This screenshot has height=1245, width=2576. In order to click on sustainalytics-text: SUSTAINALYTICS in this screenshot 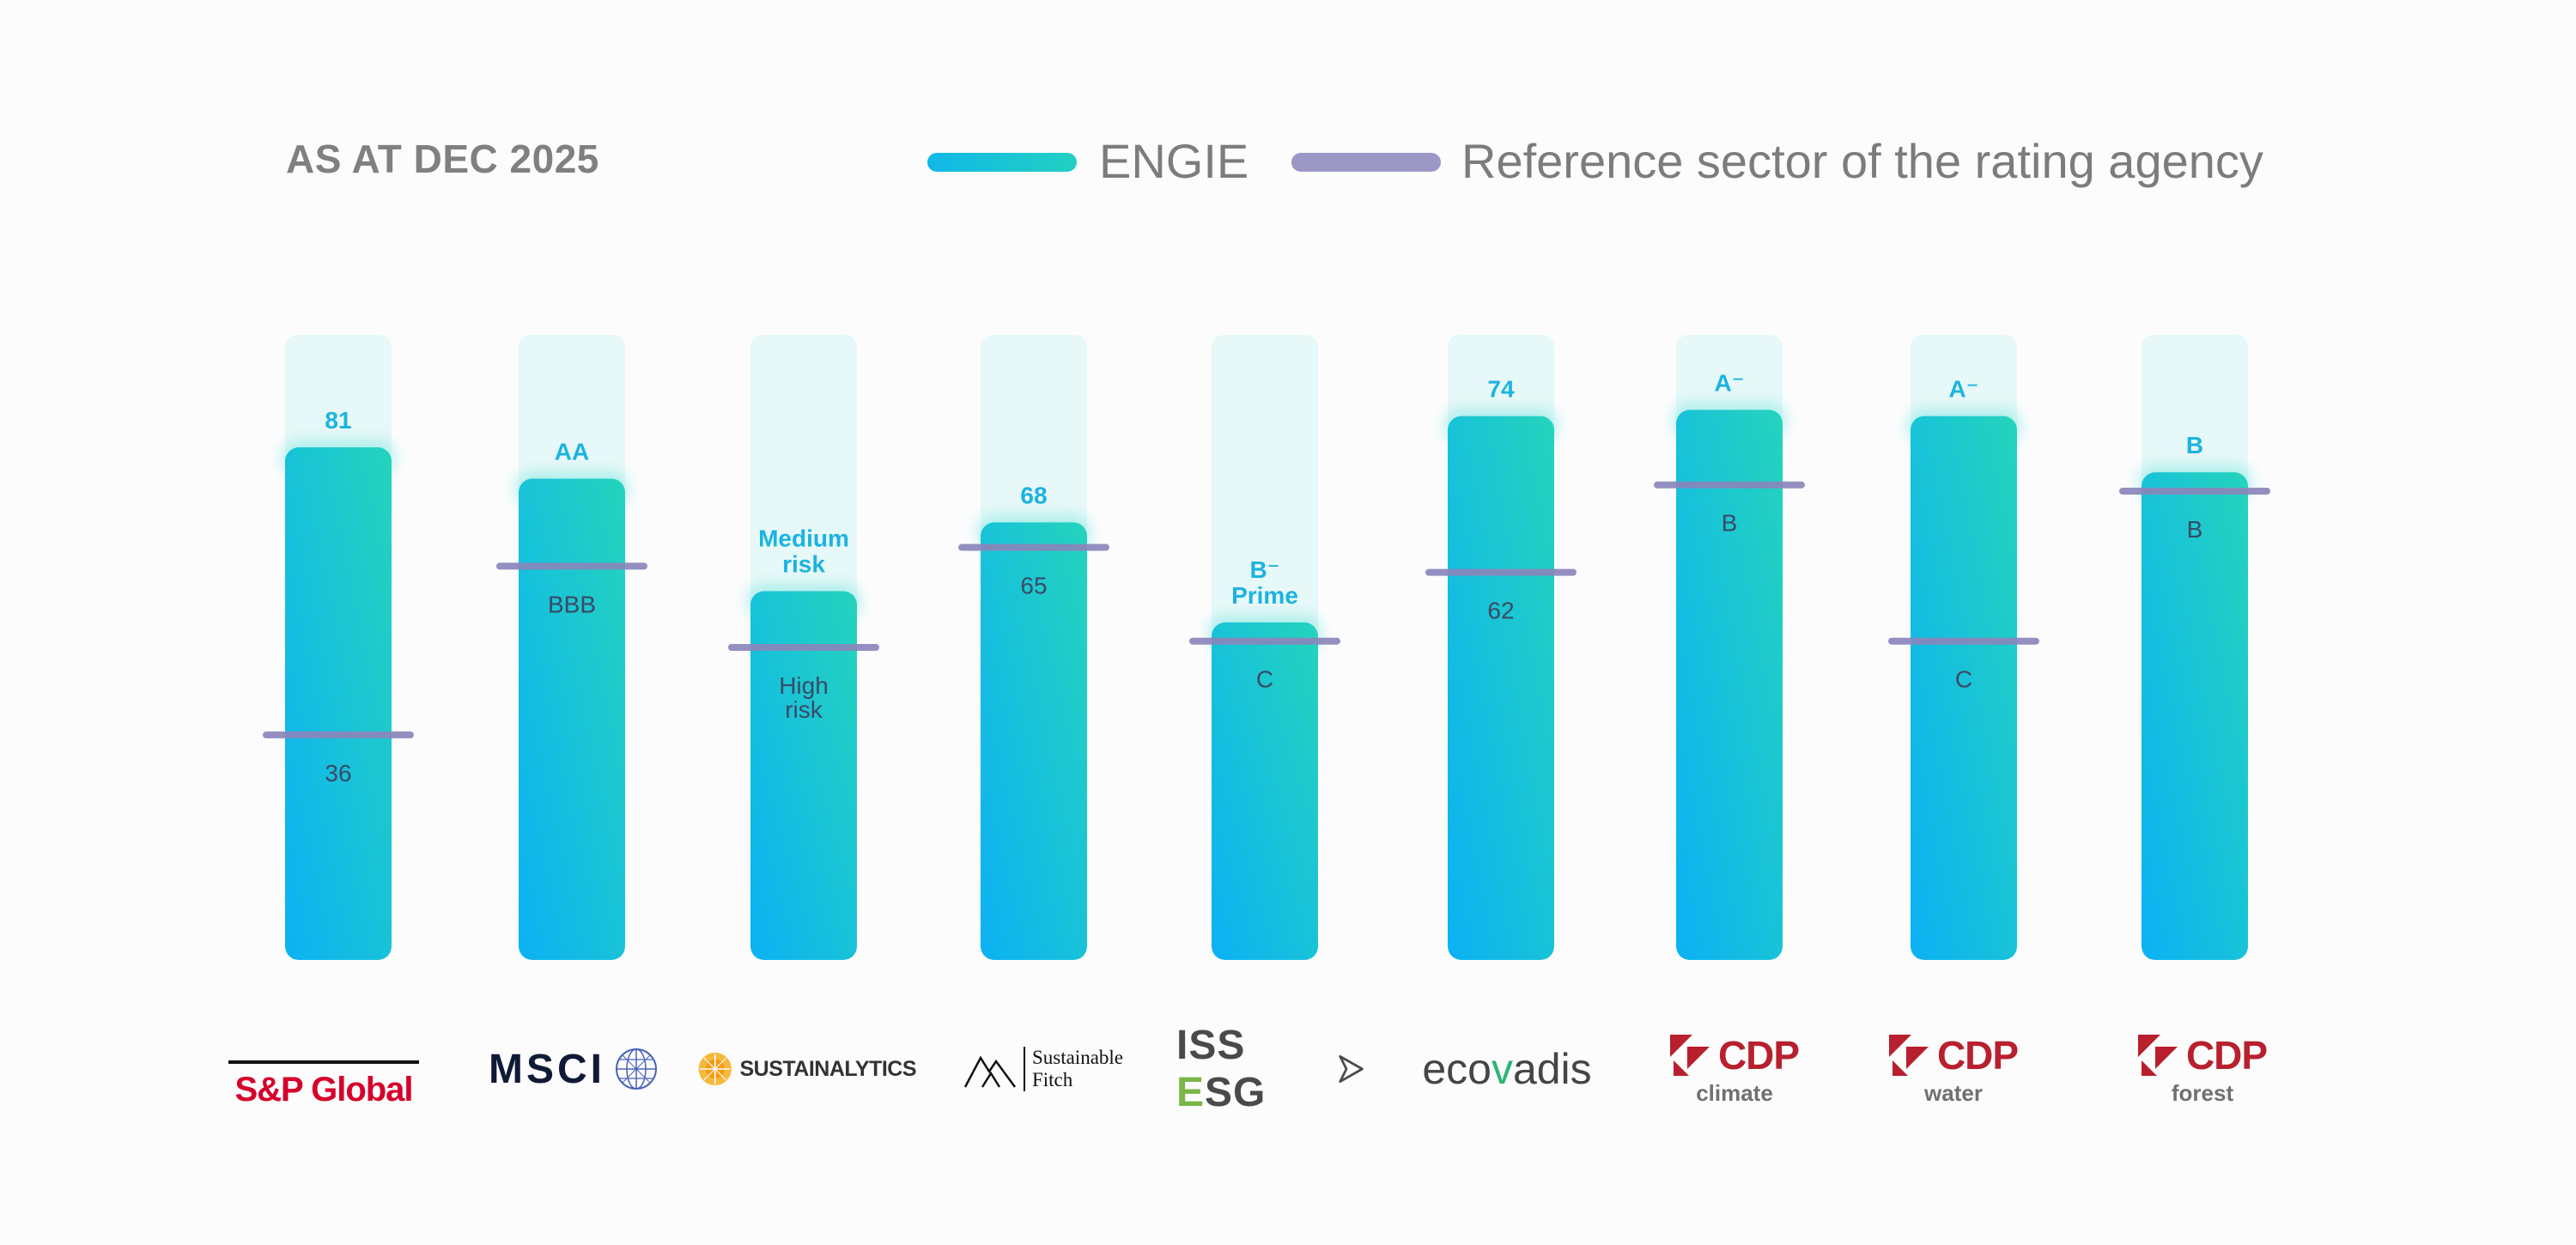, I will do `click(828, 1068)`.